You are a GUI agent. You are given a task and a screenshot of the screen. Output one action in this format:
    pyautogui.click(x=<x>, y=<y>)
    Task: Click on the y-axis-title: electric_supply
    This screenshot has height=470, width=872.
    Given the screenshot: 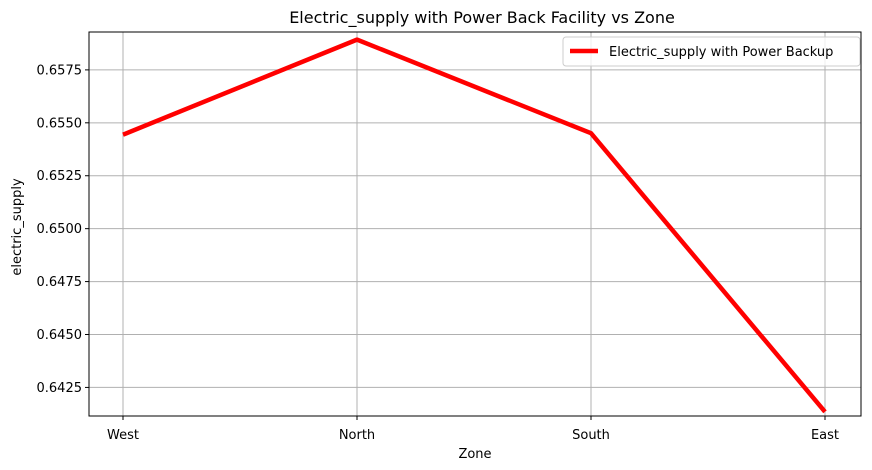 What is the action you would take?
    pyautogui.click(x=17, y=227)
    